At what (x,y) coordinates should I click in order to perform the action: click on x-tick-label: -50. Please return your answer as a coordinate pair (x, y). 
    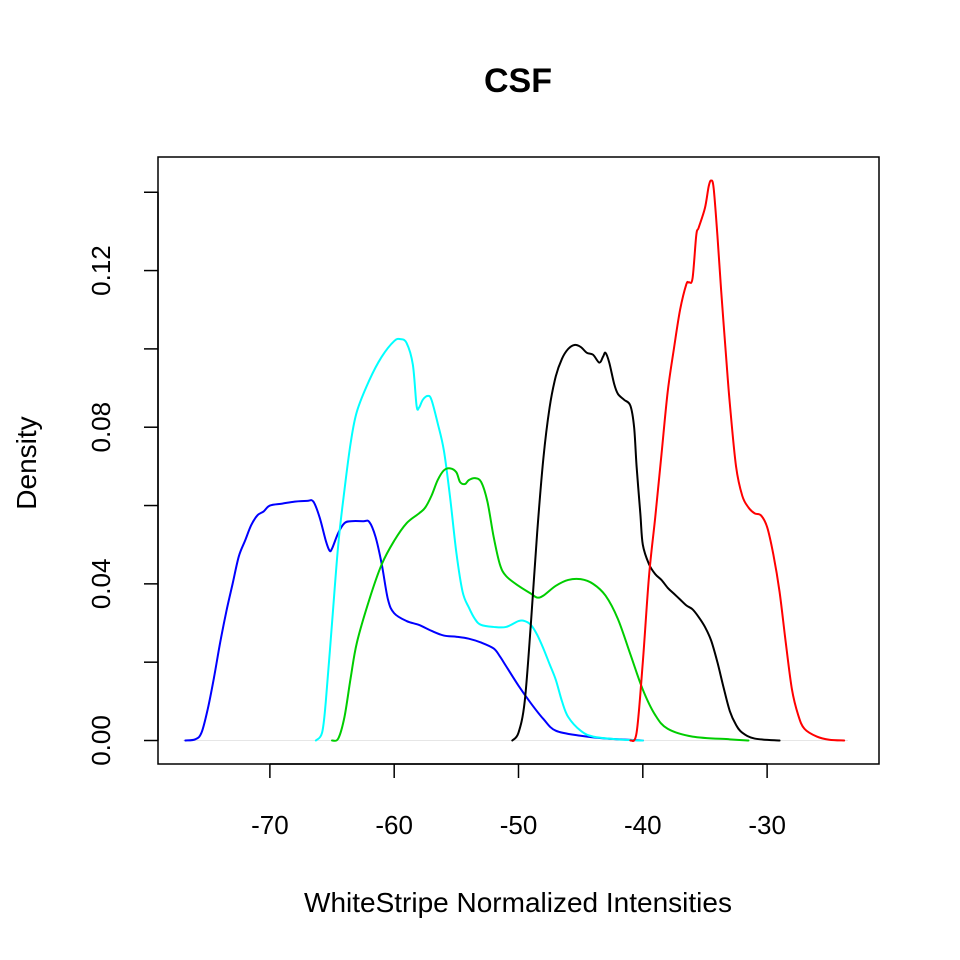
    Looking at the image, I should click on (519, 825).